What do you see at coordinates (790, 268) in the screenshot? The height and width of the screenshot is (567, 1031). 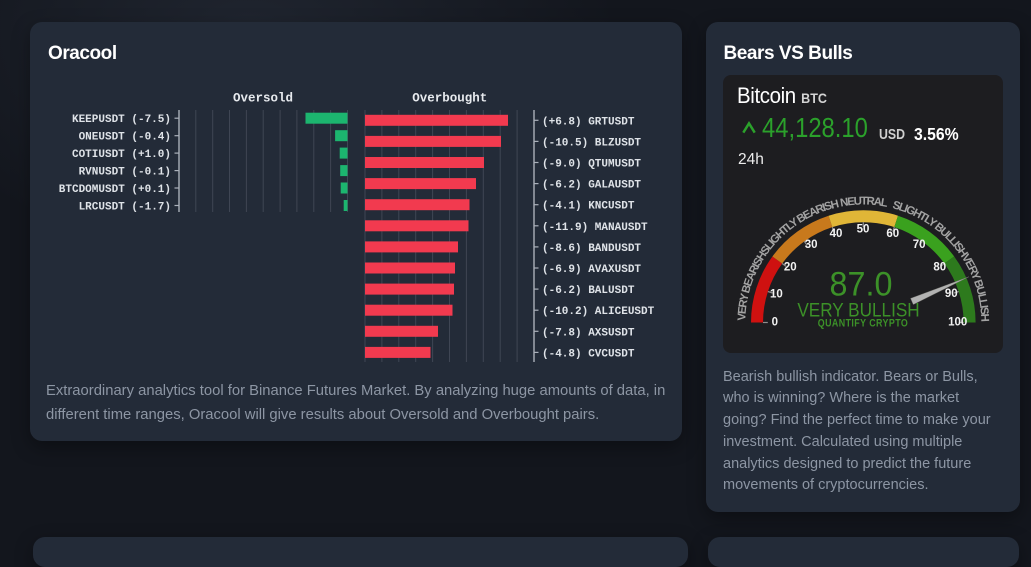 I see `svg-text: 20` at bounding box center [790, 268].